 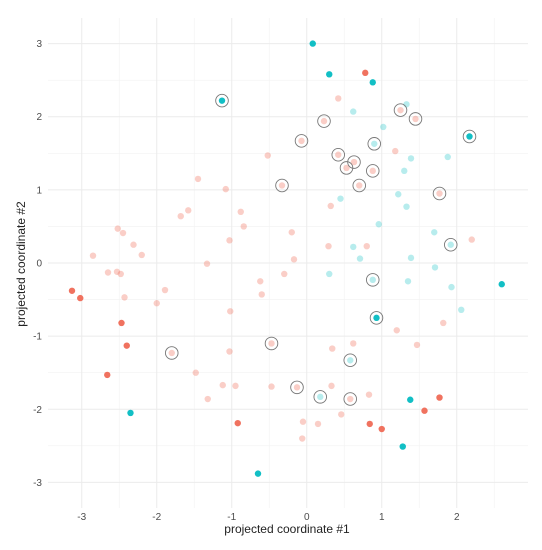 I want to click on x-tick-label: -3, so click(x=81, y=517).